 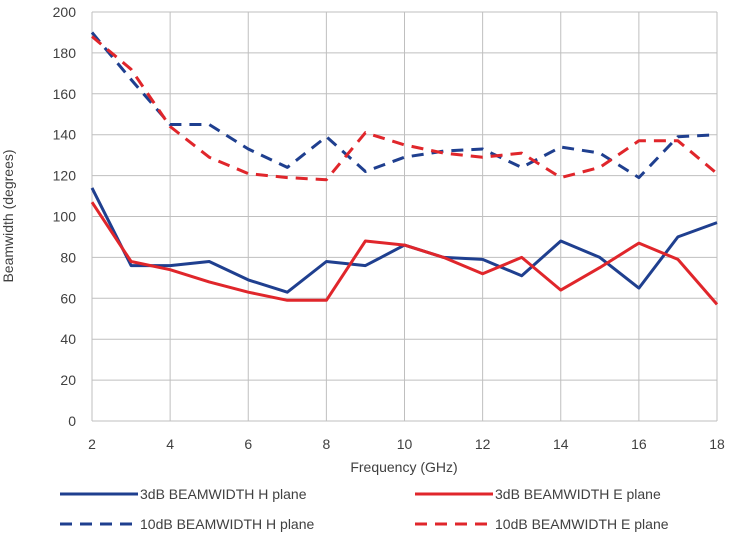 What do you see at coordinates (65, 94) in the screenshot?
I see `y-tick-label: 160` at bounding box center [65, 94].